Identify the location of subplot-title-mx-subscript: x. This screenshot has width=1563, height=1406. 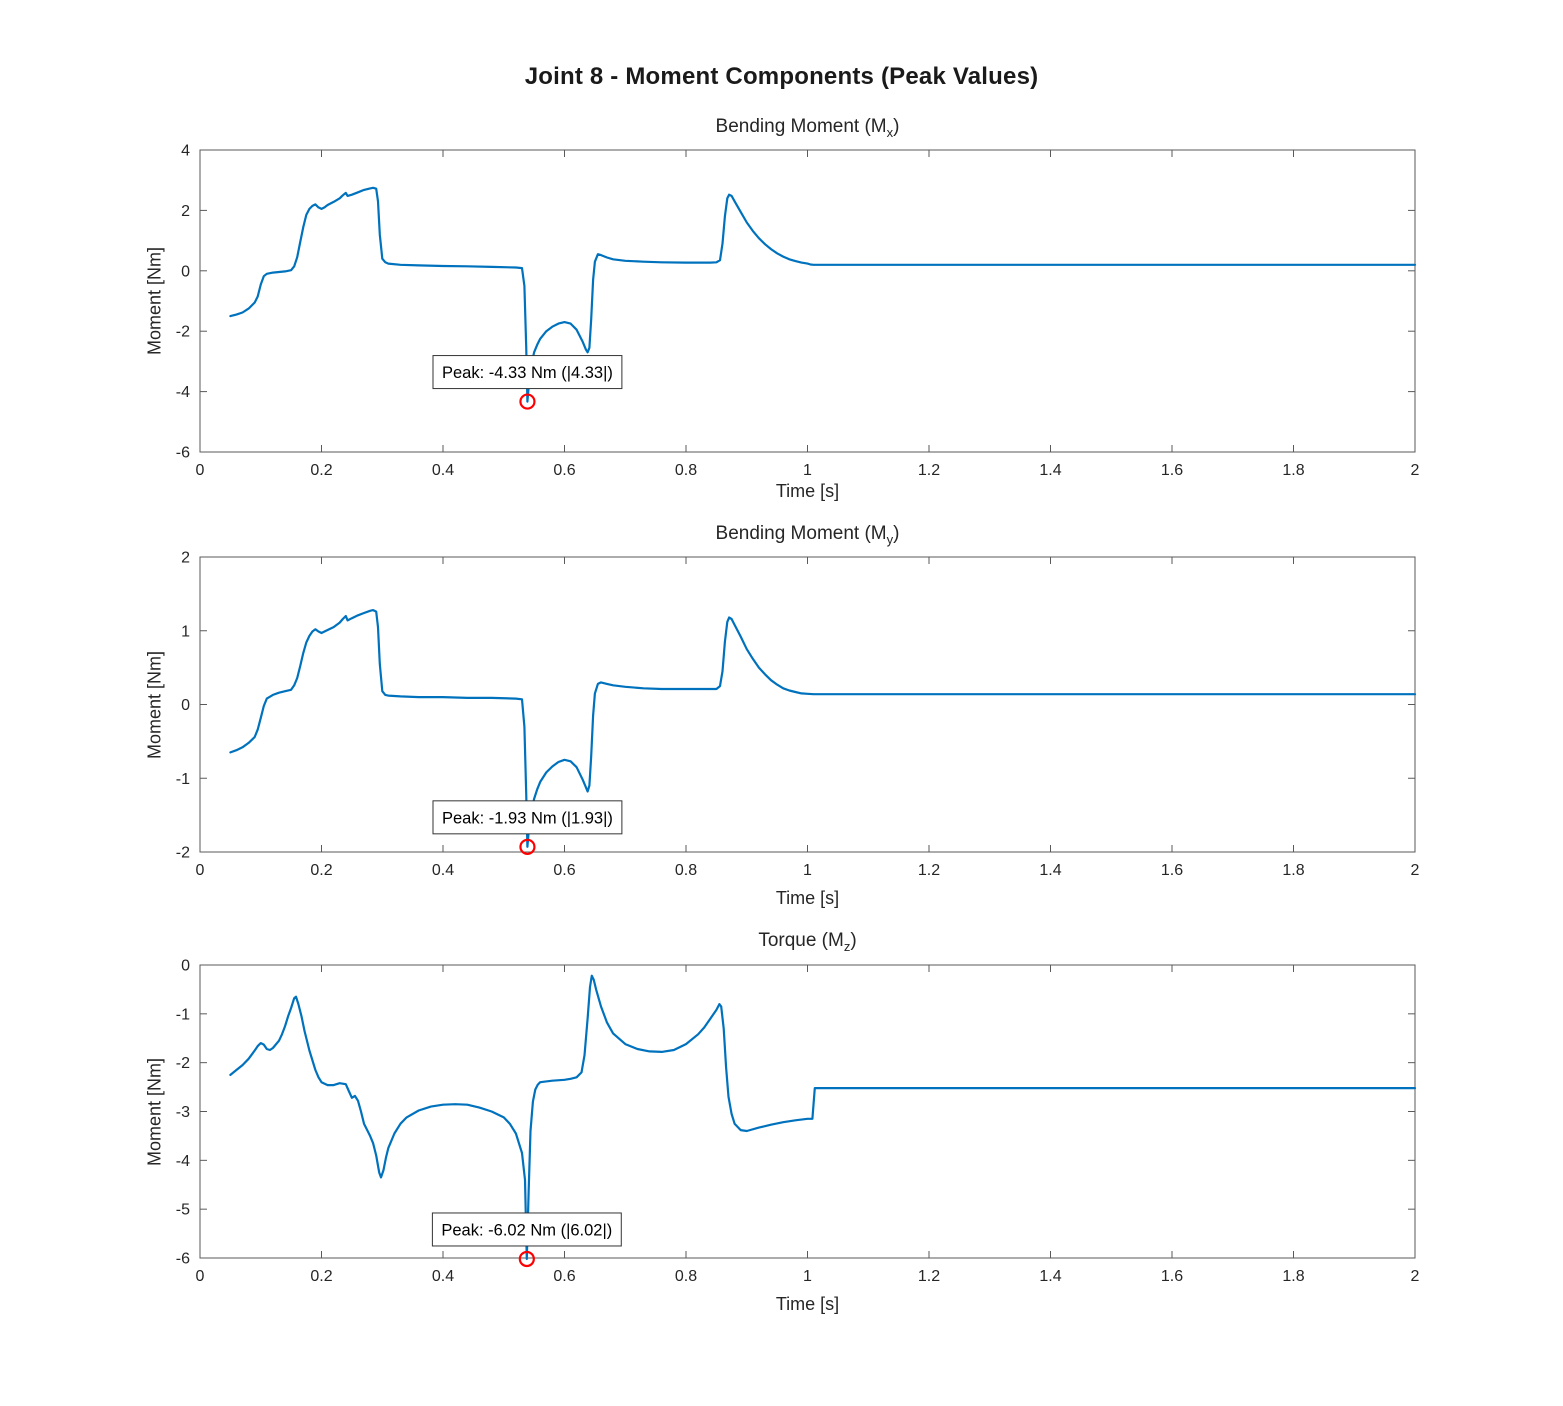
(890, 132).